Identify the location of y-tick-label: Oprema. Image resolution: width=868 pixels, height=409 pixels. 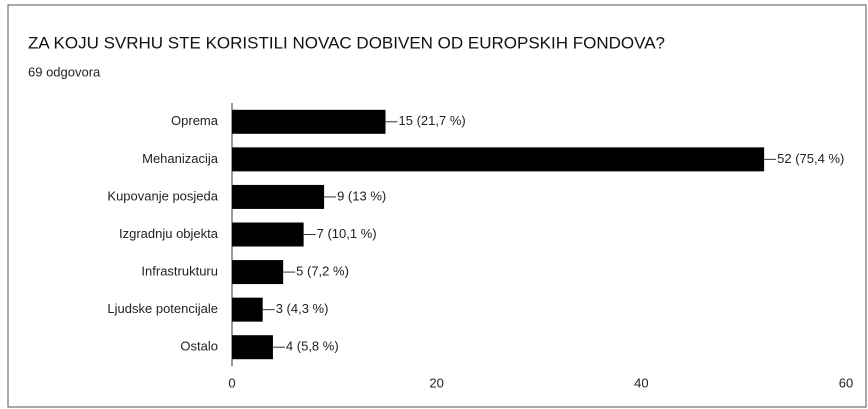
(195, 120).